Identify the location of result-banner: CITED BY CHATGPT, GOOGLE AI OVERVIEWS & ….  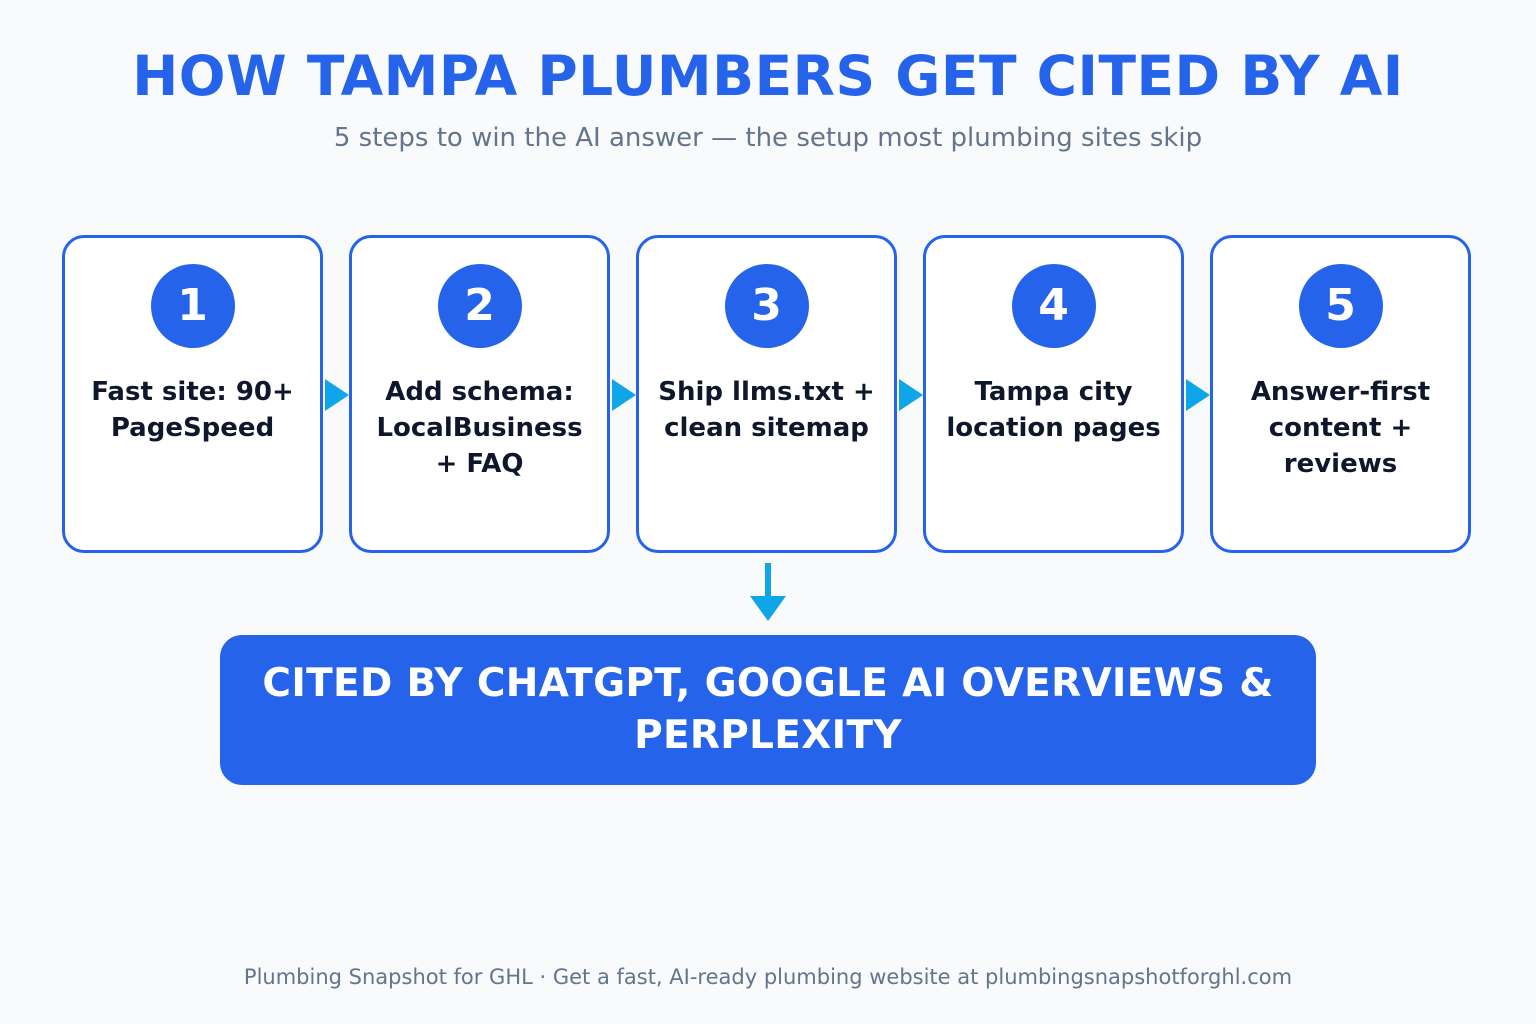
(768, 710).